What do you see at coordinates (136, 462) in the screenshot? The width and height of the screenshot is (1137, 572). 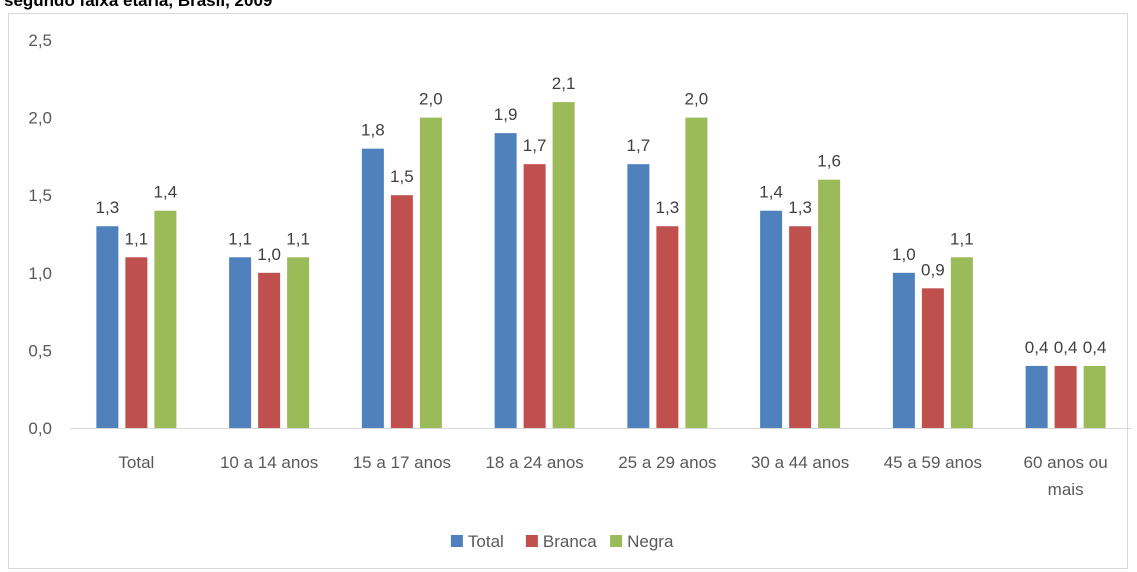 I see `x-tick-label: Total` at bounding box center [136, 462].